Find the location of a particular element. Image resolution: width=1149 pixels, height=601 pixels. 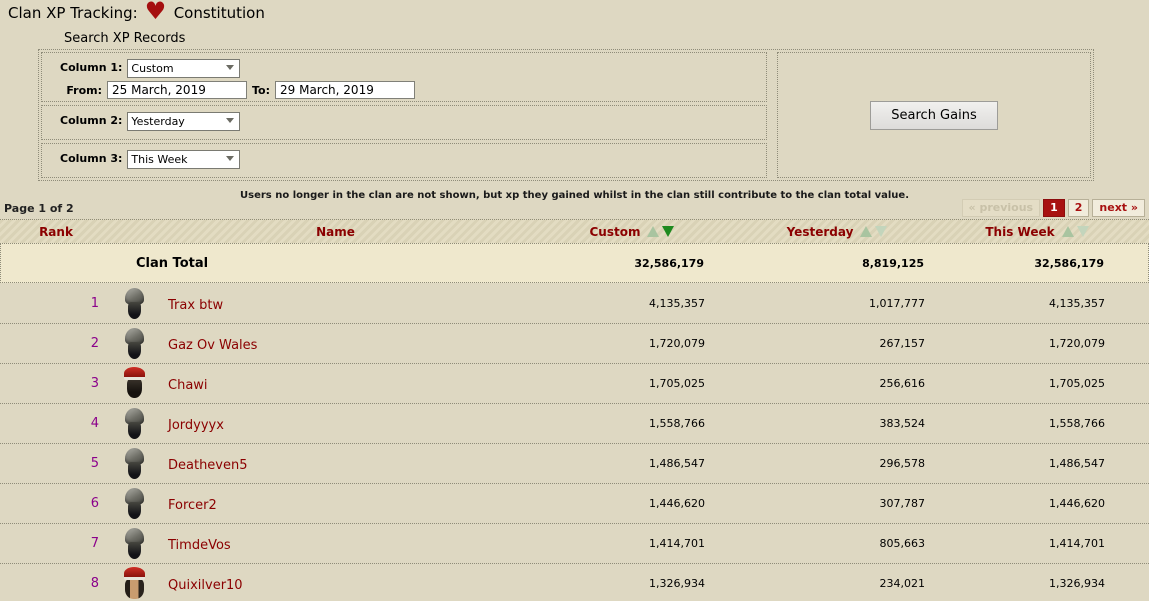

constitution-heart-icon is located at coordinates (156, 12).